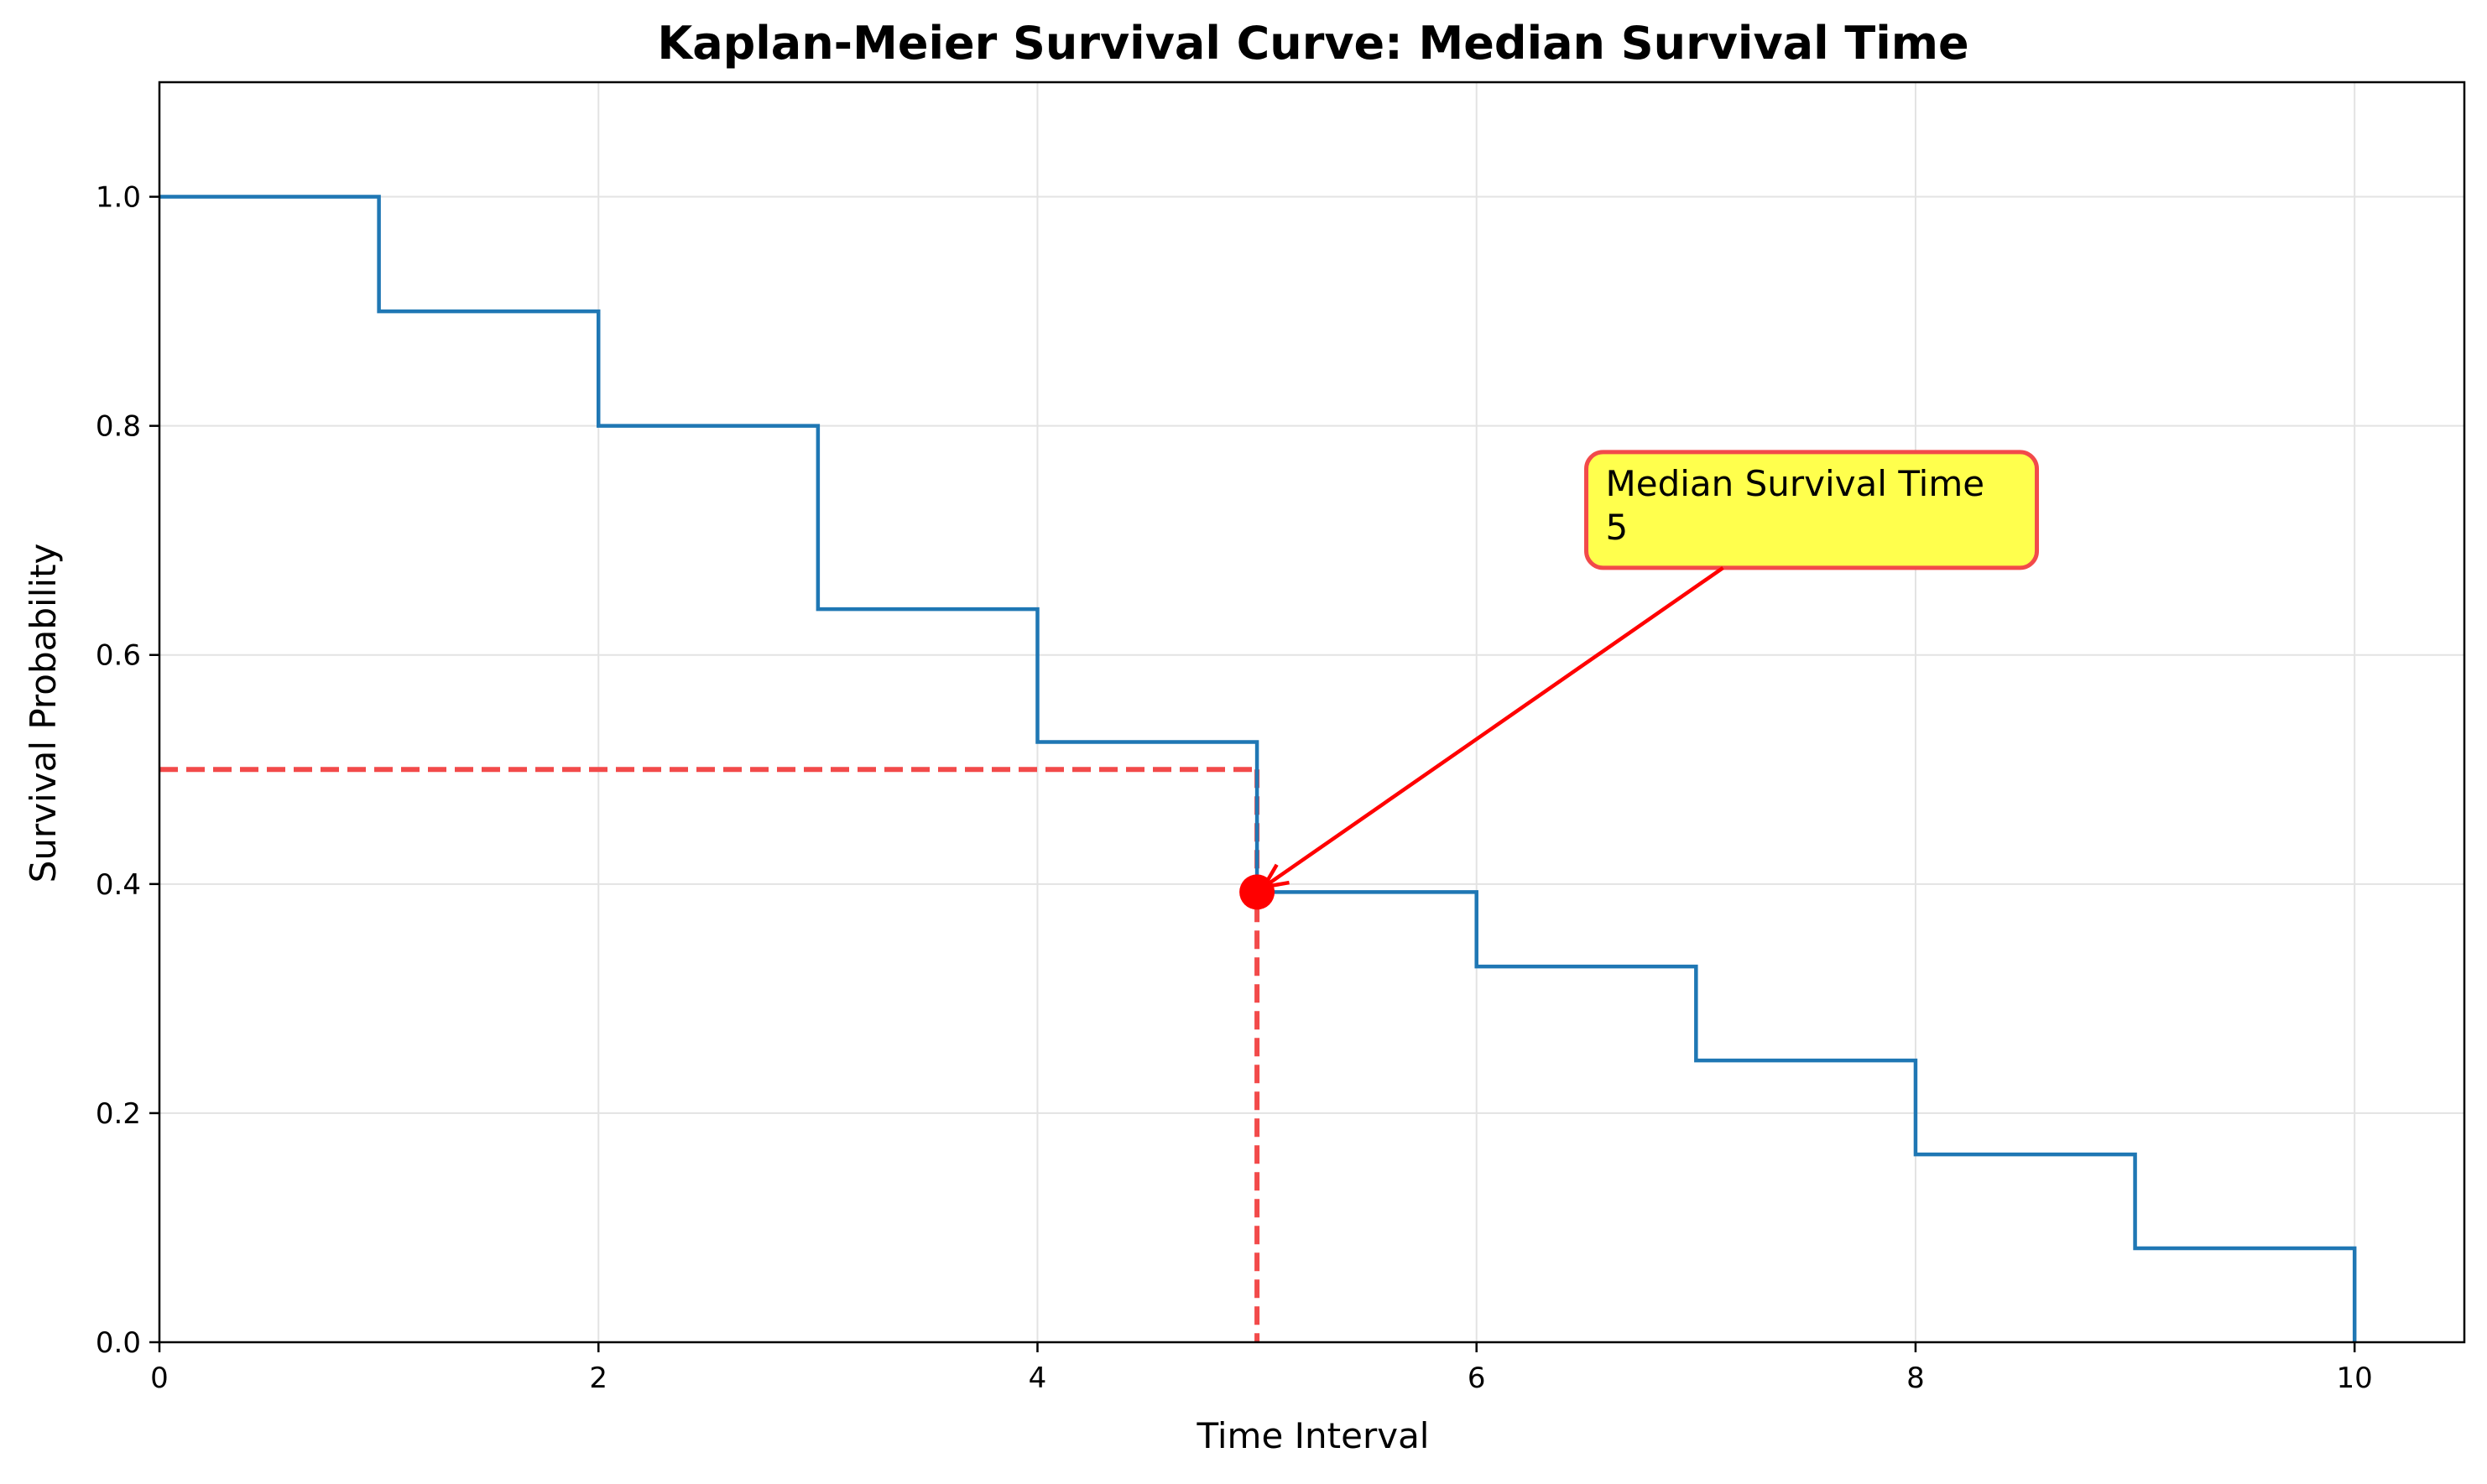 The image size is (2487, 1484). I want to click on y-tick-label: 0.8, so click(119, 427).